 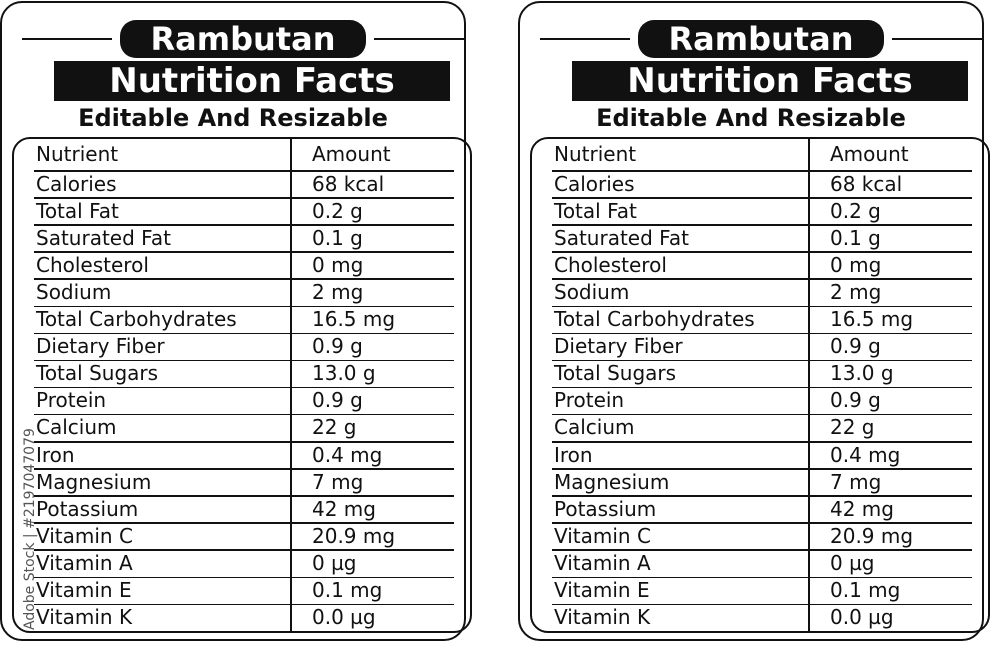 I want to click on amount-cell: 16.5 mg, so click(x=354, y=319).